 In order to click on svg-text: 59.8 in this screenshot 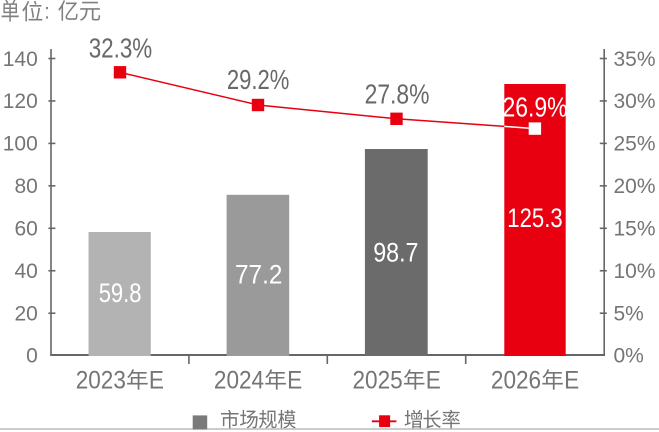, I will do `click(120, 293)`.